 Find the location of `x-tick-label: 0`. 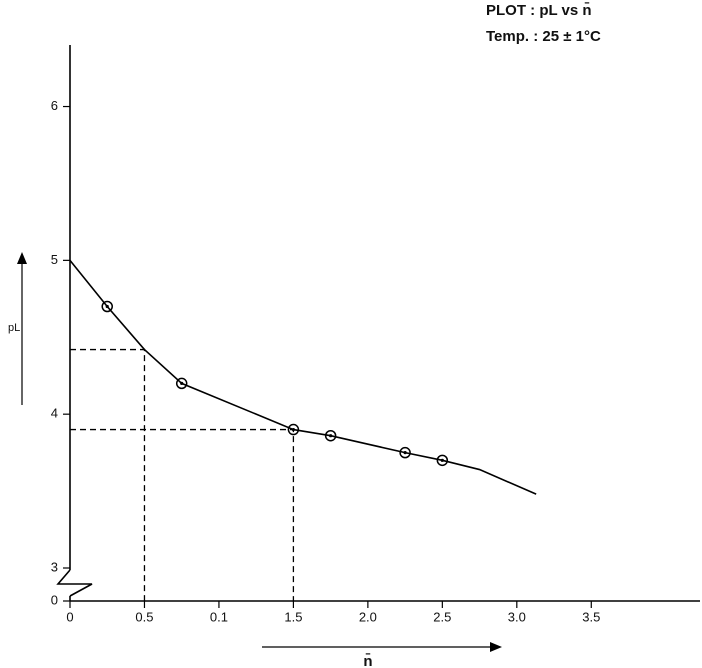

x-tick-label: 0 is located at coordinates (69, 616).